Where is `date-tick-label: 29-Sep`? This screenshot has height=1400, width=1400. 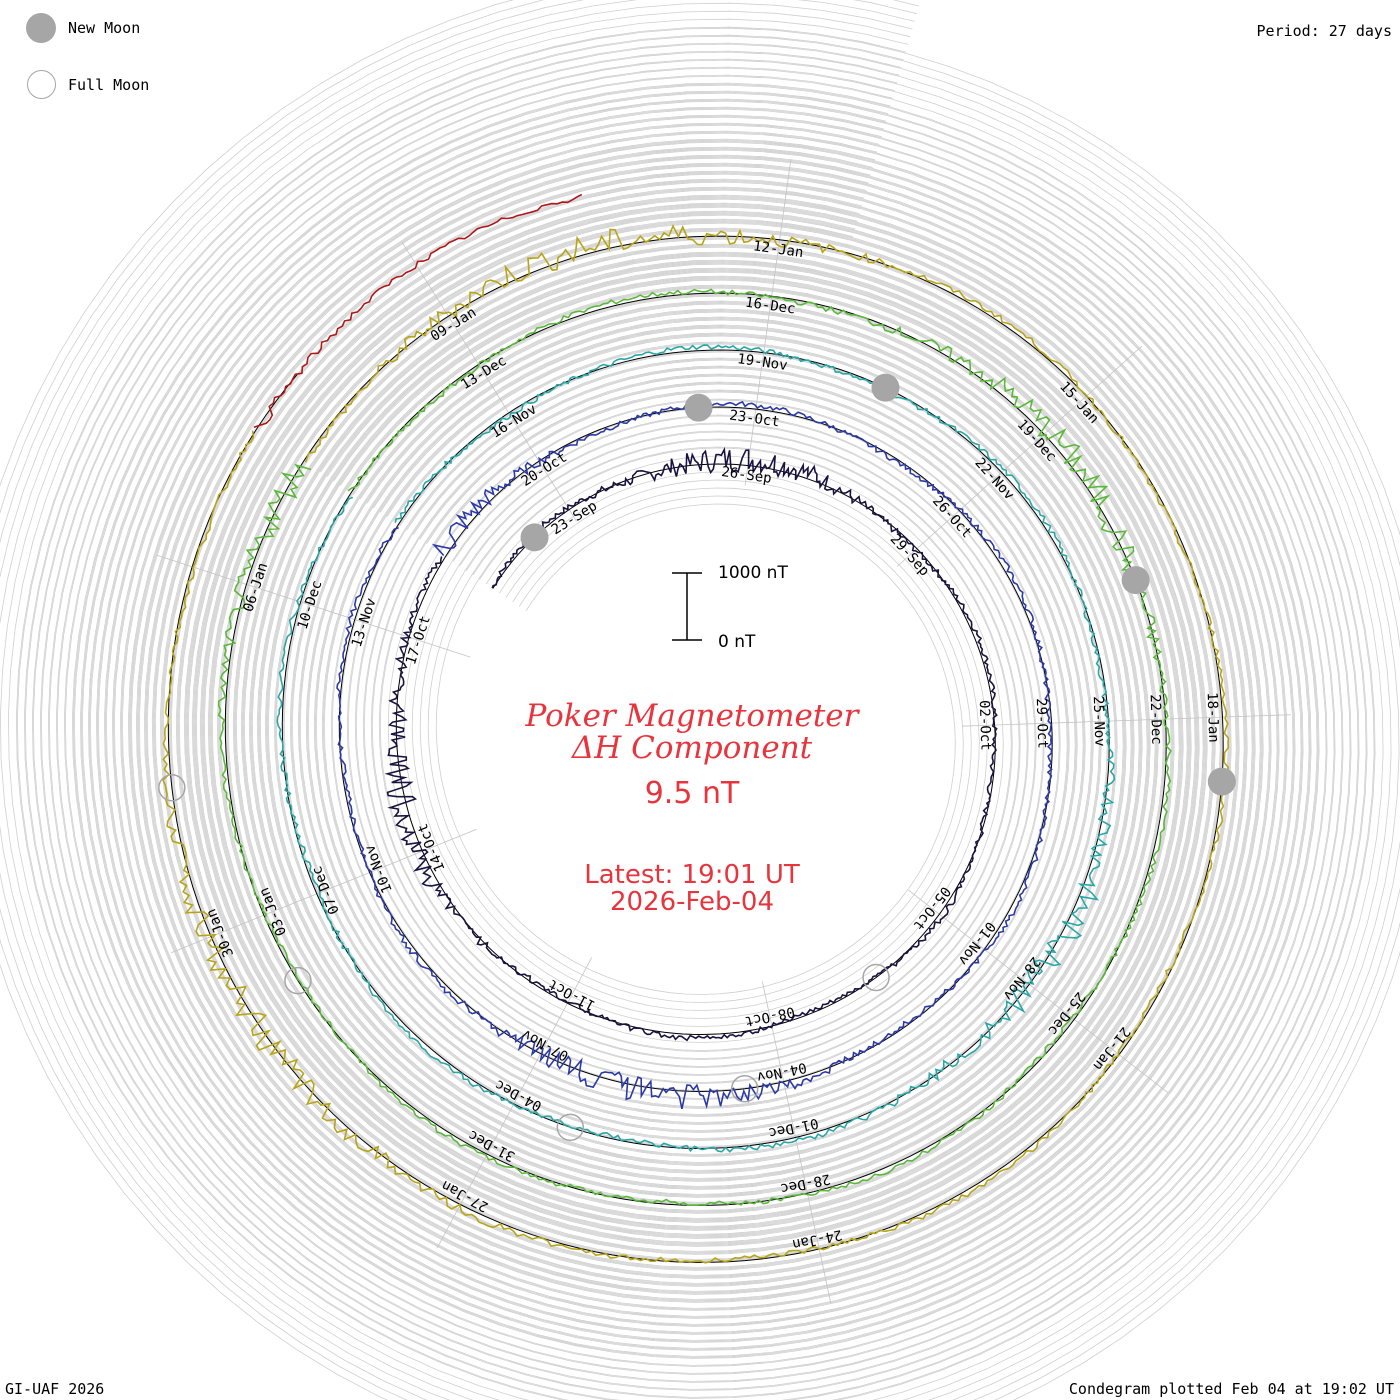 date-tick-label: 29-Sep is located at coordinates (910, 555).